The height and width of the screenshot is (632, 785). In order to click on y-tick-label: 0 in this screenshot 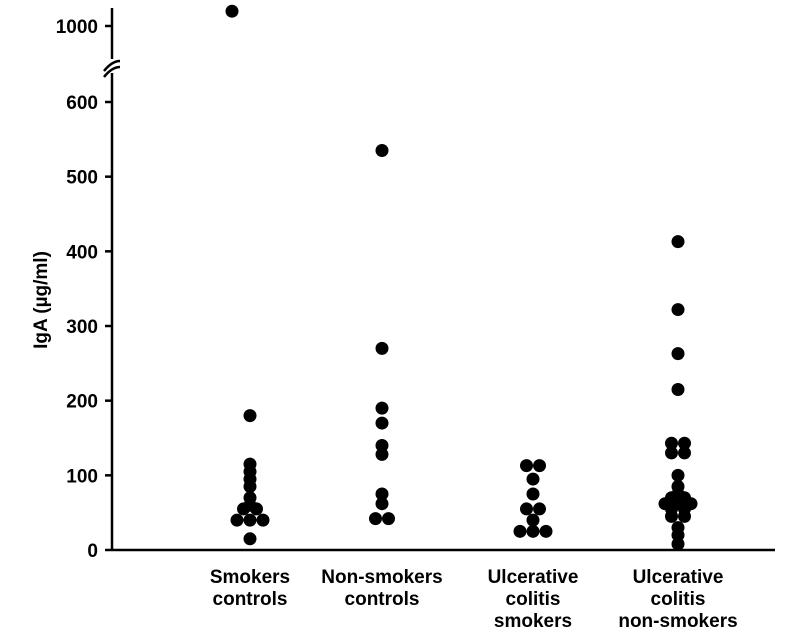, I will do `click(92, 551)`.